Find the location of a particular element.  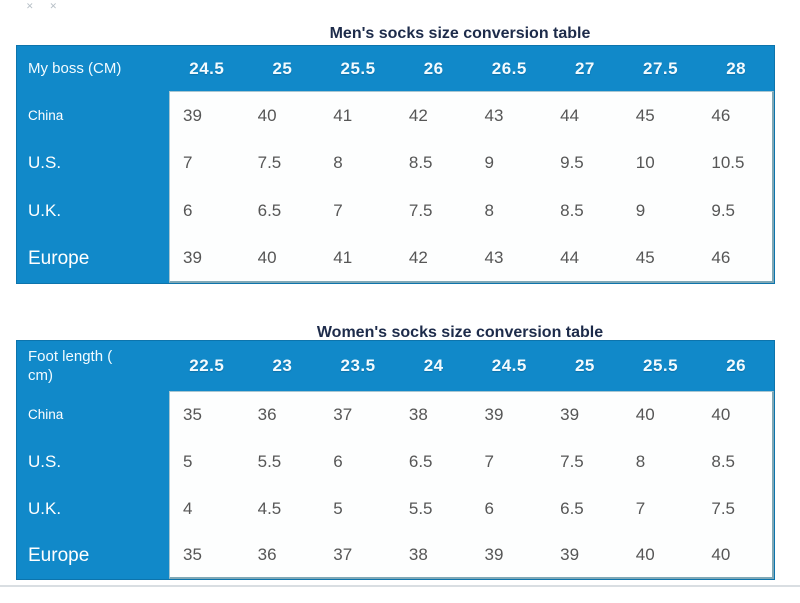

size-cell: 4 is located at coordinates (207, 508).